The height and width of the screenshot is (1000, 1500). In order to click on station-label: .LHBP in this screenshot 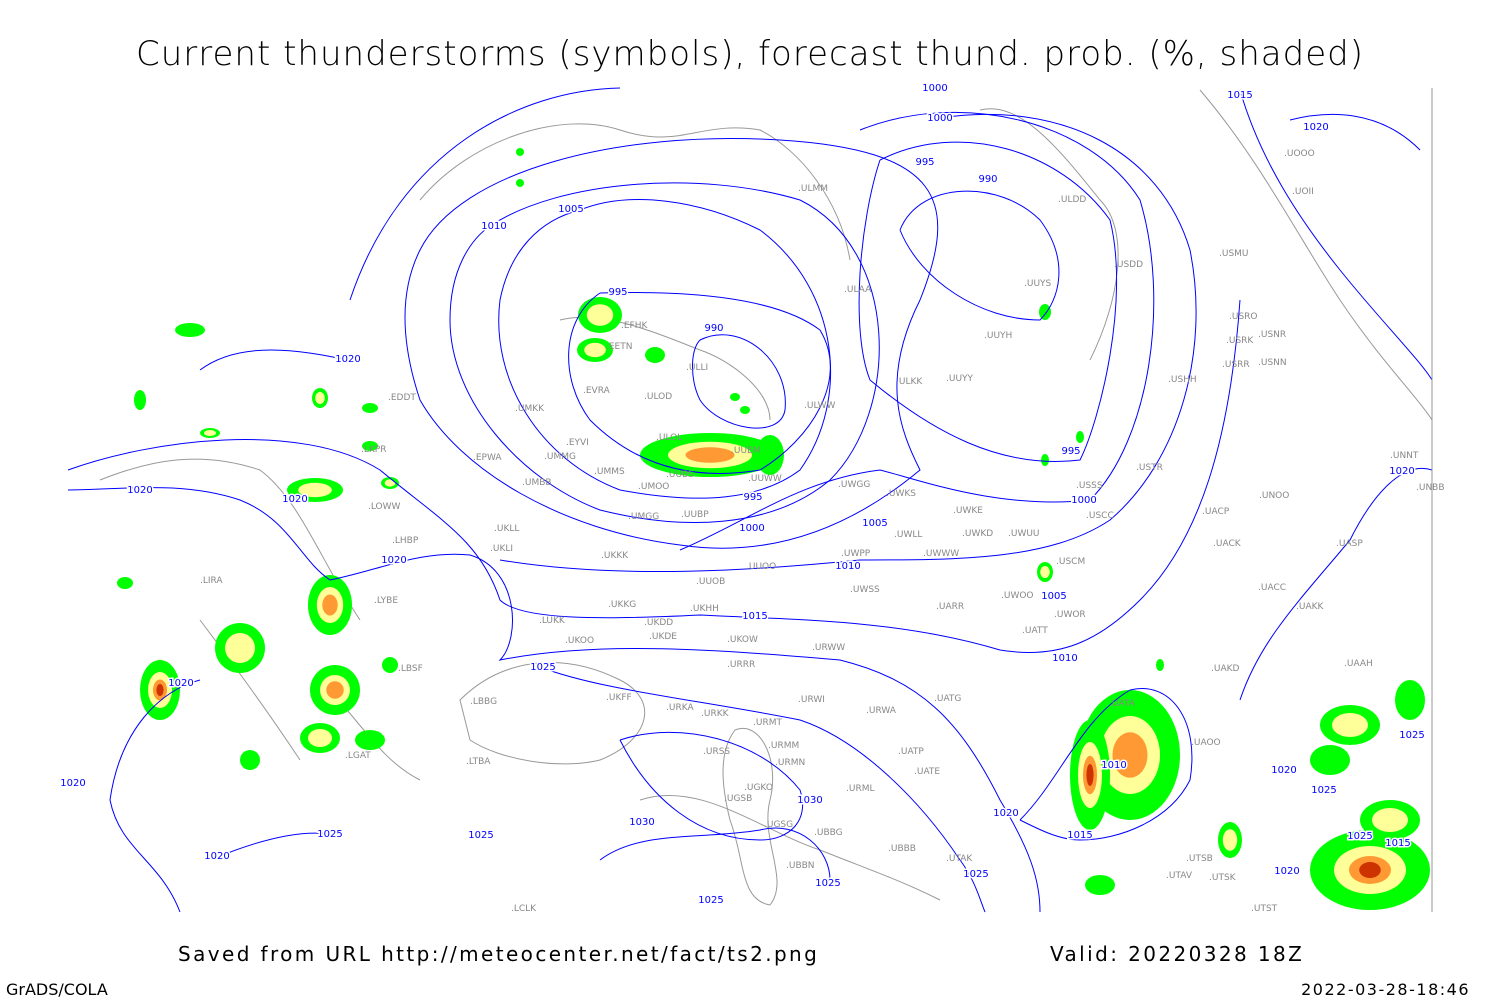, I will do `click(405, 541)`.